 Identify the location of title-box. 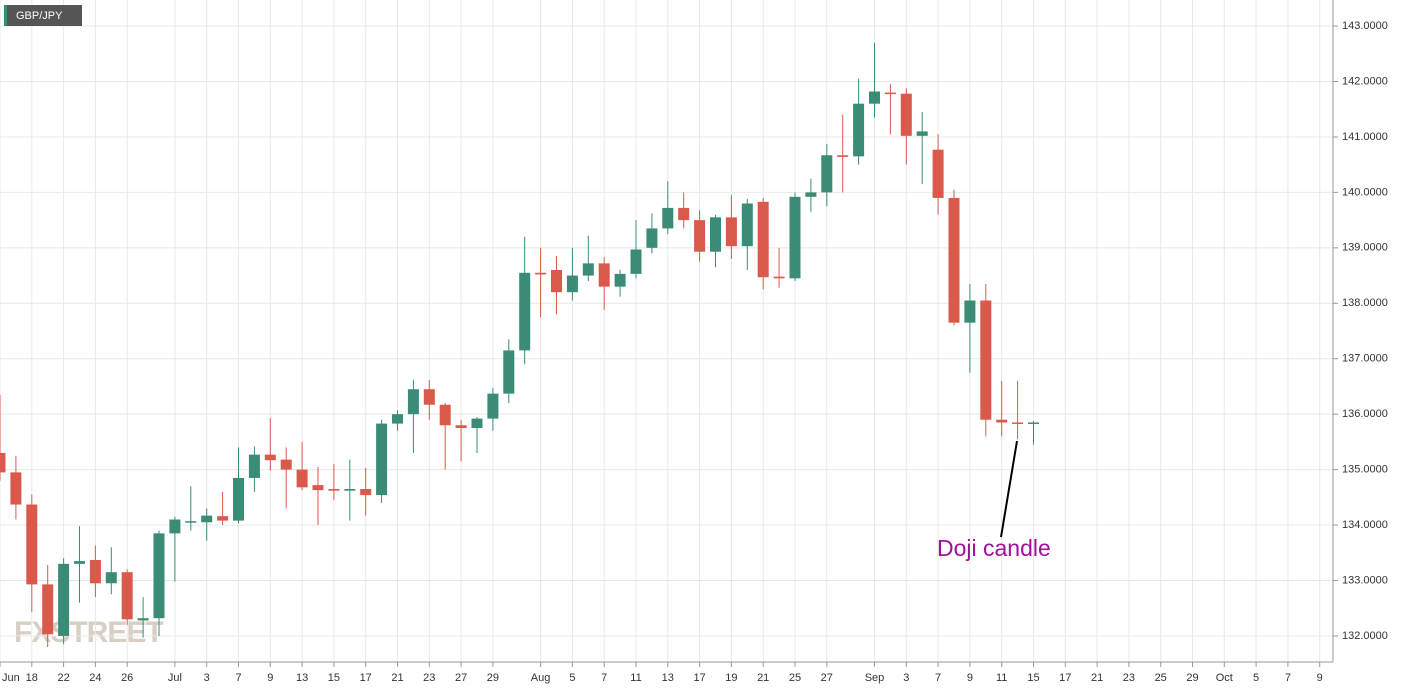
(43, 15).